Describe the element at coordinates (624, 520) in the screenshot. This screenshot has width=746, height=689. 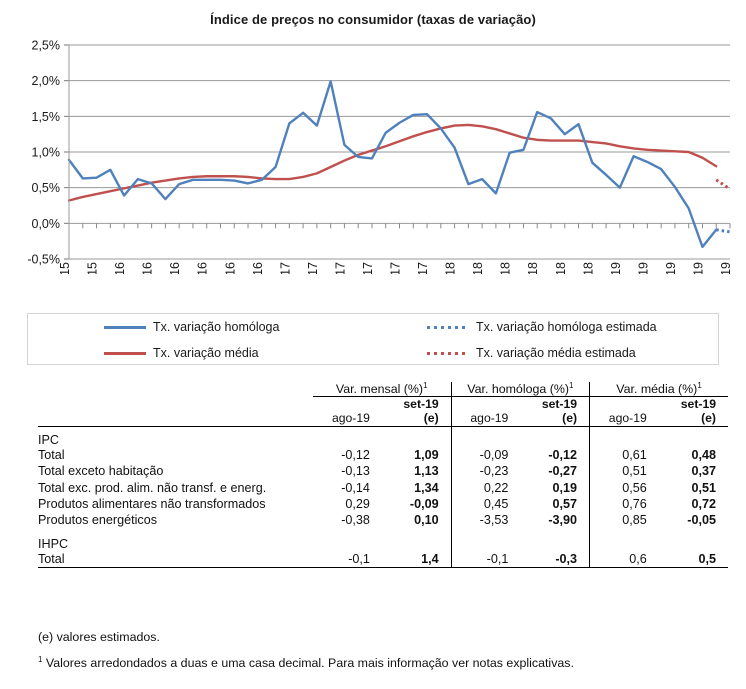
I see `cell-media-prev: 0,85` at that location.